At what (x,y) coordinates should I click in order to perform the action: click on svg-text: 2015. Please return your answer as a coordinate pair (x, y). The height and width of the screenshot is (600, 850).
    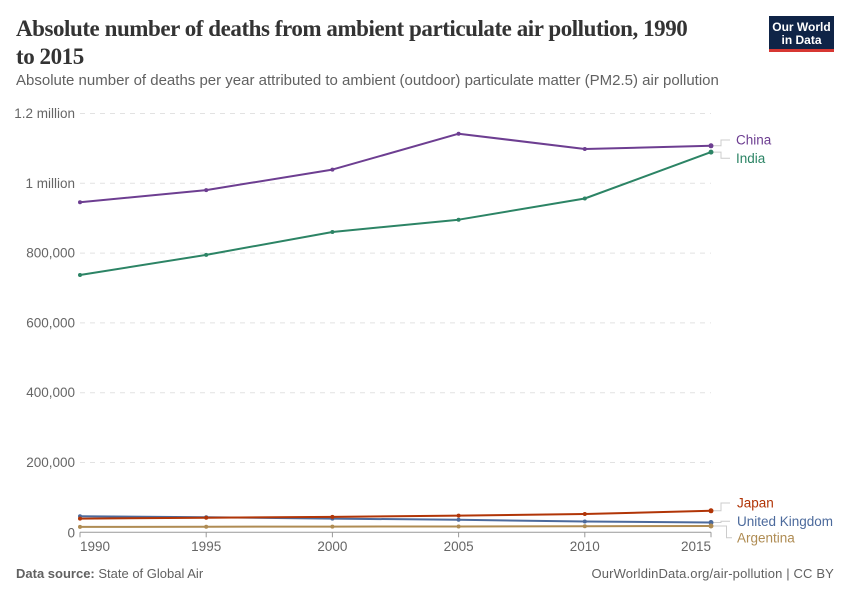
    Looking at the image, I should click on (696, 546).